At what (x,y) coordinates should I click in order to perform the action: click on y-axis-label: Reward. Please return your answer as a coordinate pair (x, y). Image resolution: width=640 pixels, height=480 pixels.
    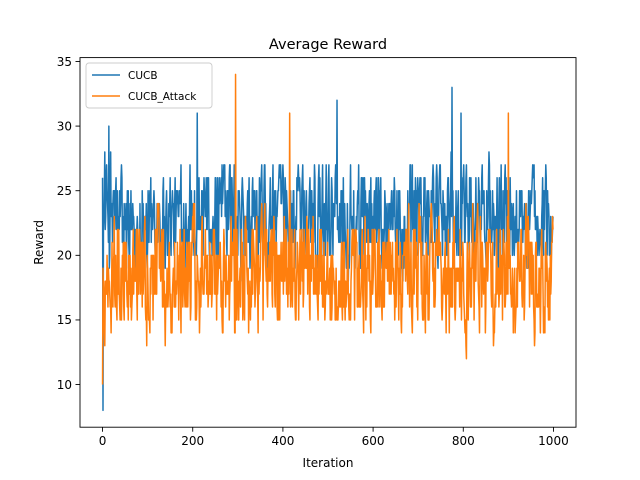
    Looking at the image, I should click on (39, 242).